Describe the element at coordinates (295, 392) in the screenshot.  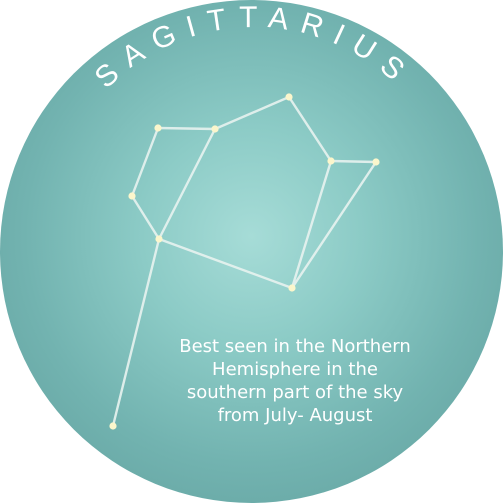
I see `caption-line: southern part of the sky` at that location.